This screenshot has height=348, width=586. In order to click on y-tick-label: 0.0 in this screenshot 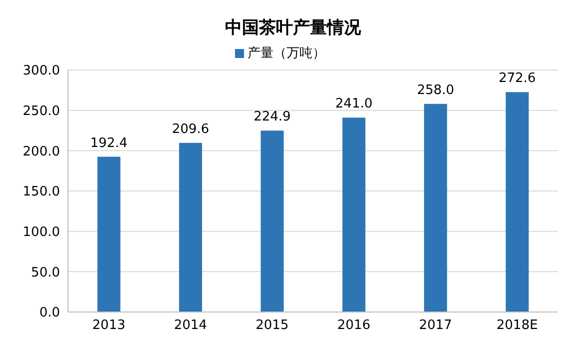, I will do `click(49, 313)`.